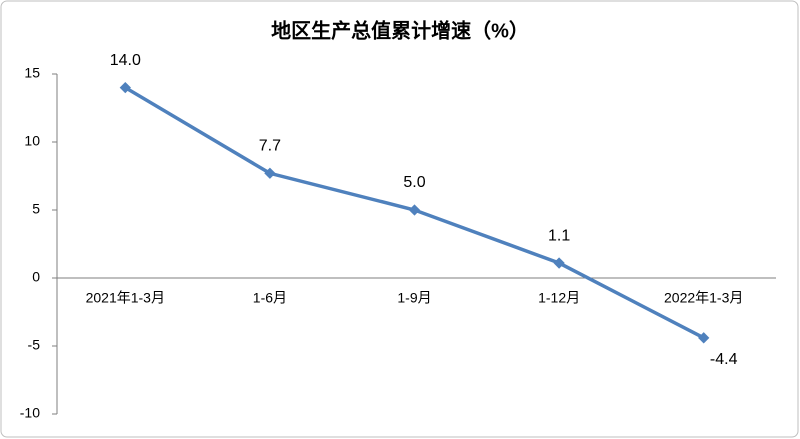 The height and width of the screenshot is (439, 800). What do you see at coordinates (703, 298) in the screenshot?
I see `x-tick-label: 2022年1-3月` at bounding box center [703, 298].